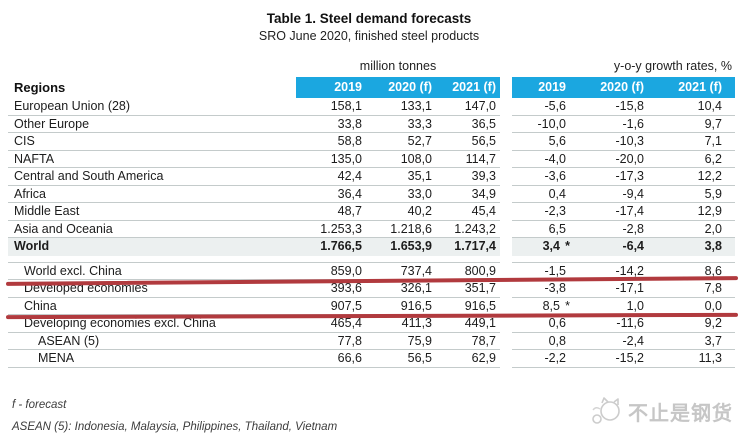 This screenshot has height=446, width=738. I want to click on tonnes-value-col2: 45,4, so click(468, 212).